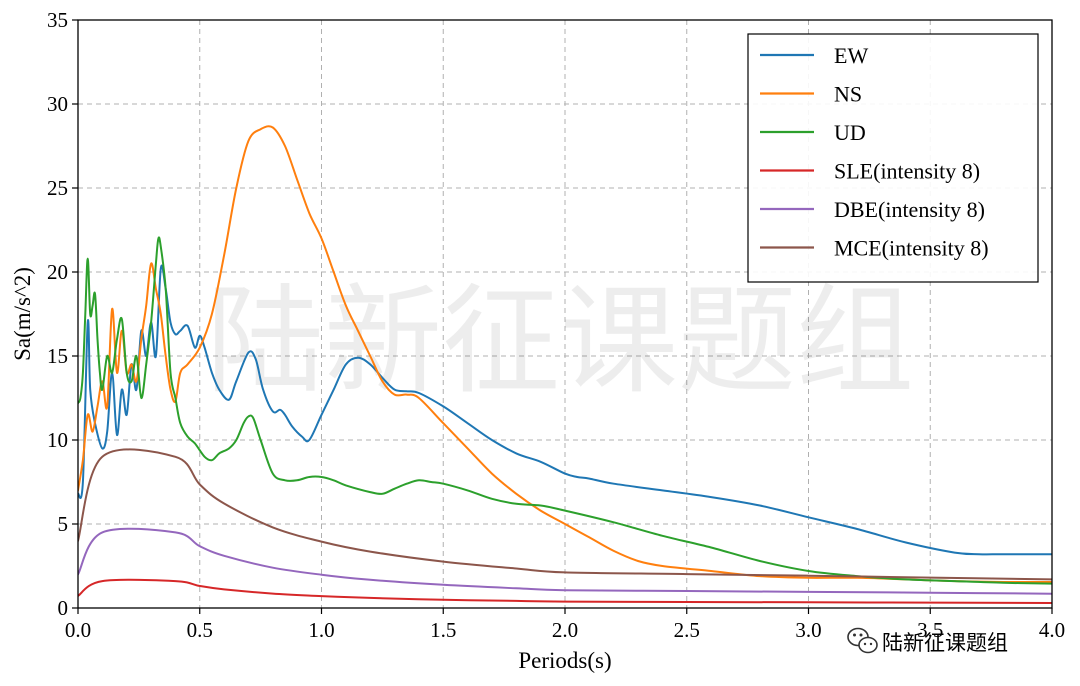 The height and width of the screenshot is (686, 1080). What do you see at coordinates (321, 630) in the screenshot?
I see `x-tick-label: 1.0` at bounding box center [321, 630].